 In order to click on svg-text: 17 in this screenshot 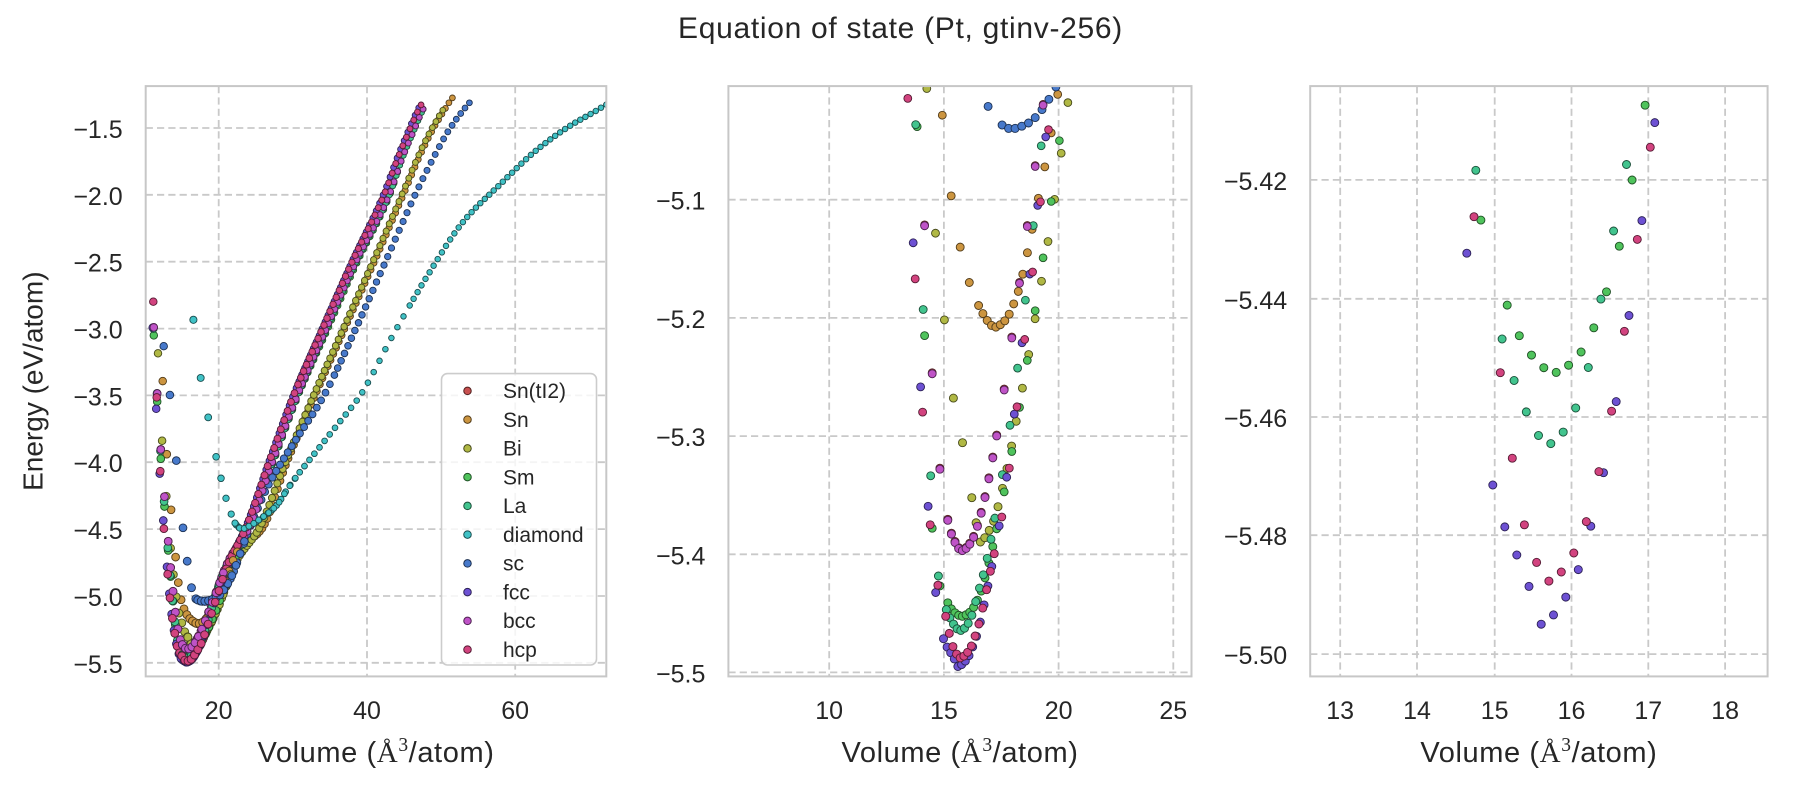, I will do `click(1648, 711)`.